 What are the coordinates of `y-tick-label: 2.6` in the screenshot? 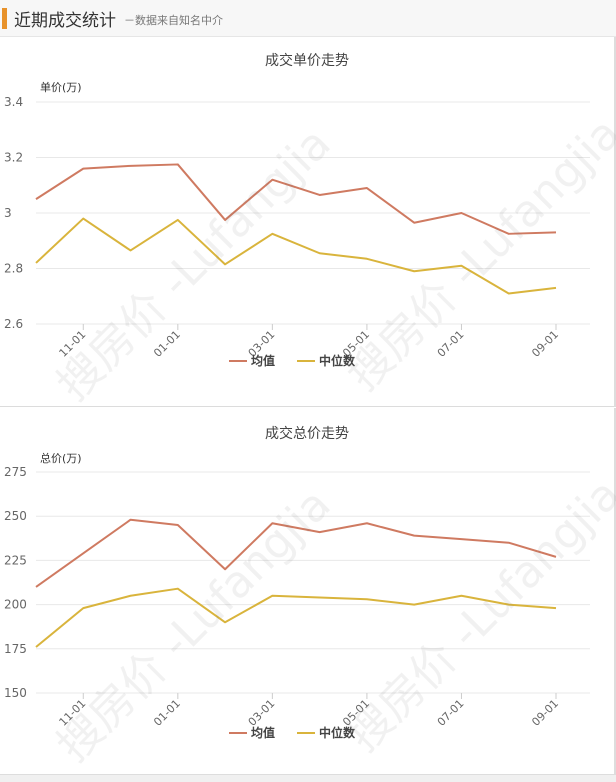 It's located at (13, 324).